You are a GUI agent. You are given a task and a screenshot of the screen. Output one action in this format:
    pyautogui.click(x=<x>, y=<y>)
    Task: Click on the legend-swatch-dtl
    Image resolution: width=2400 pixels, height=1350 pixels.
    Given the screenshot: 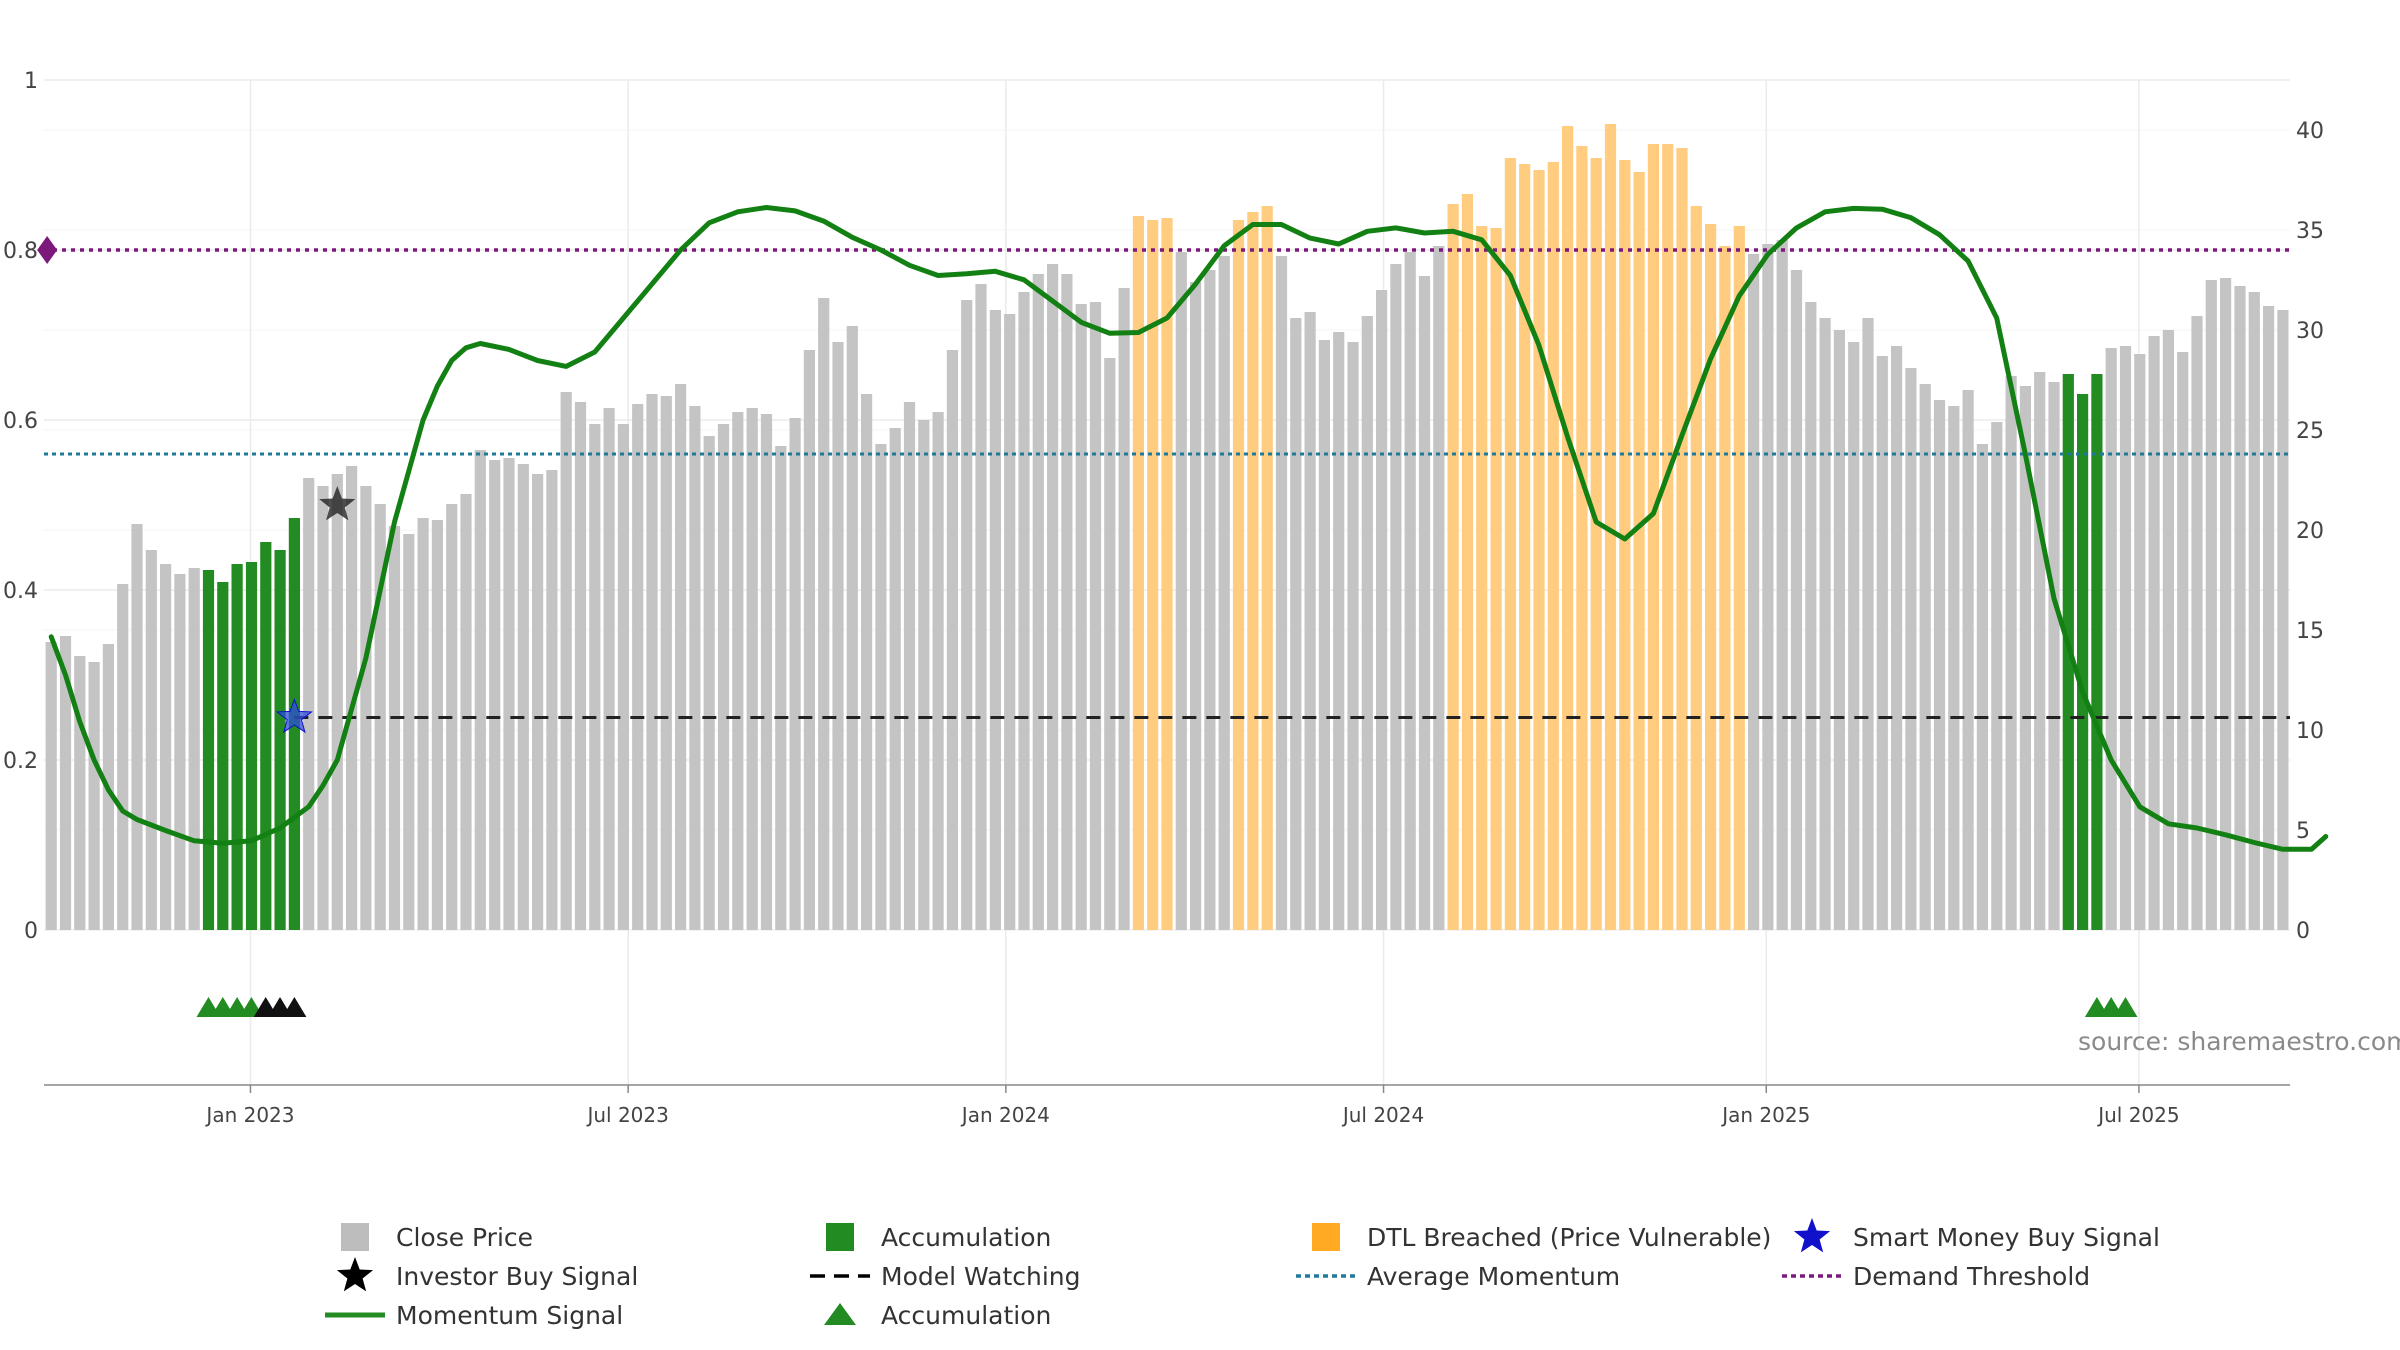 What is the action you would take?
    pyautogui.click(x=1326, y=1237)
    